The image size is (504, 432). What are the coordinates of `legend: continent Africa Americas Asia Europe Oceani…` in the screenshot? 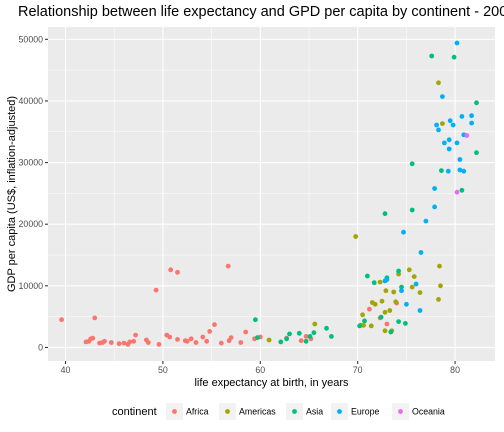 It's located at (278, 411).